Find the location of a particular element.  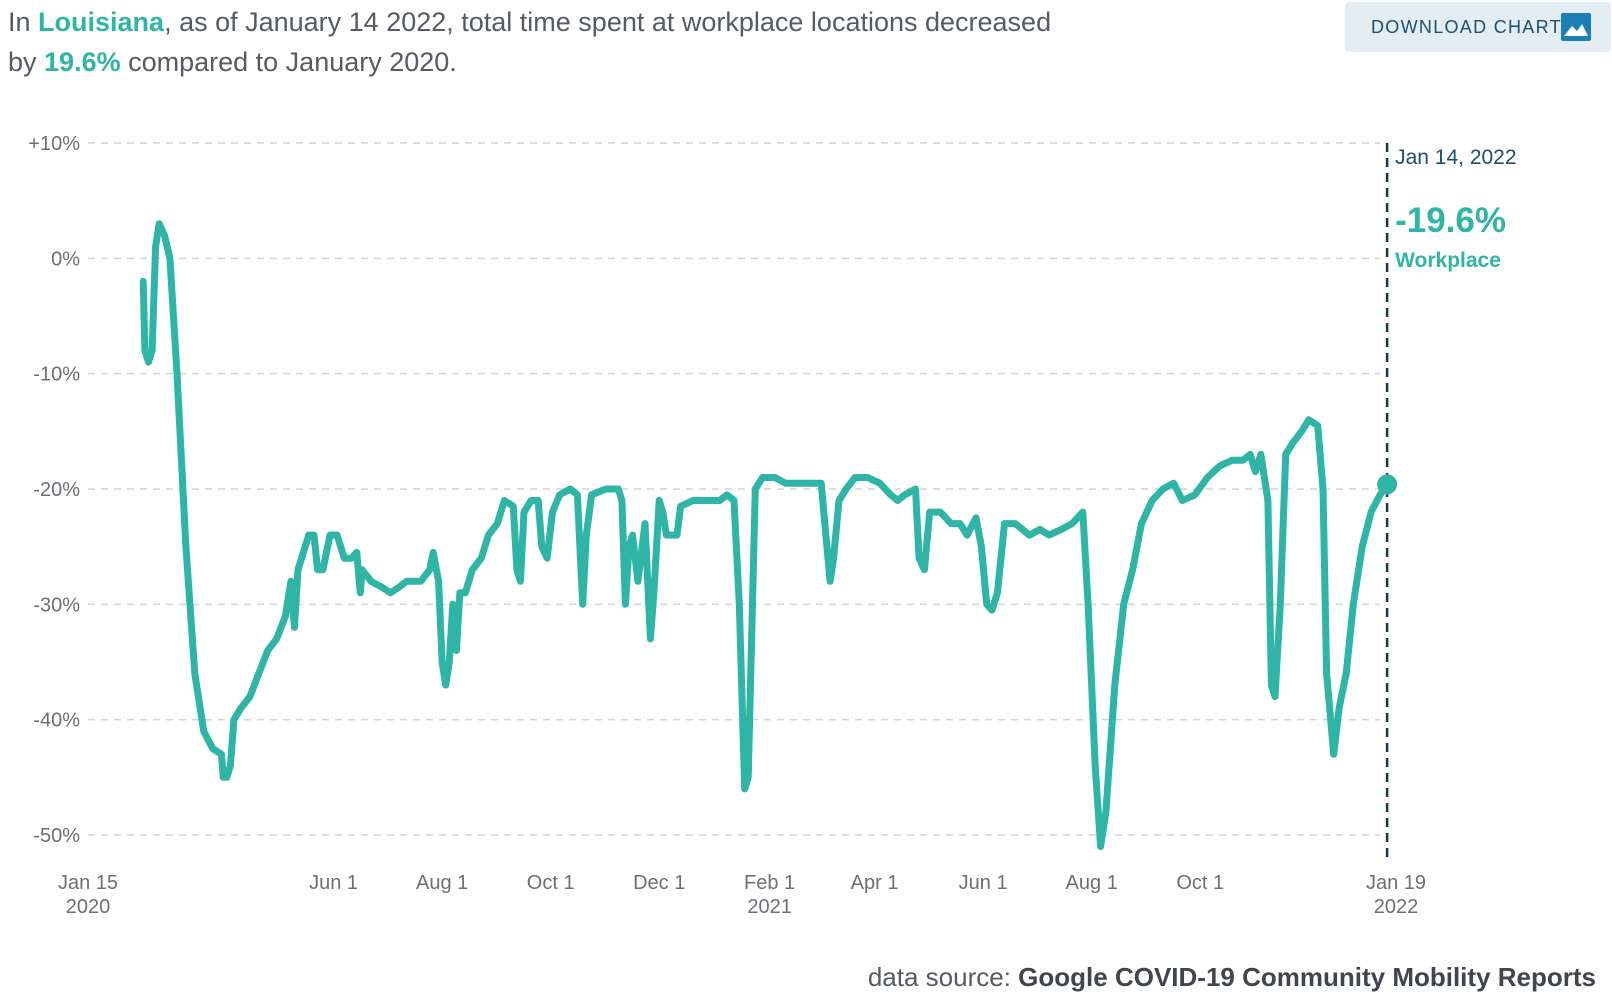

y-axis-ticks: +10% 0% -10% -20% -30% -40% -50% is located at coordinates (54, 490).